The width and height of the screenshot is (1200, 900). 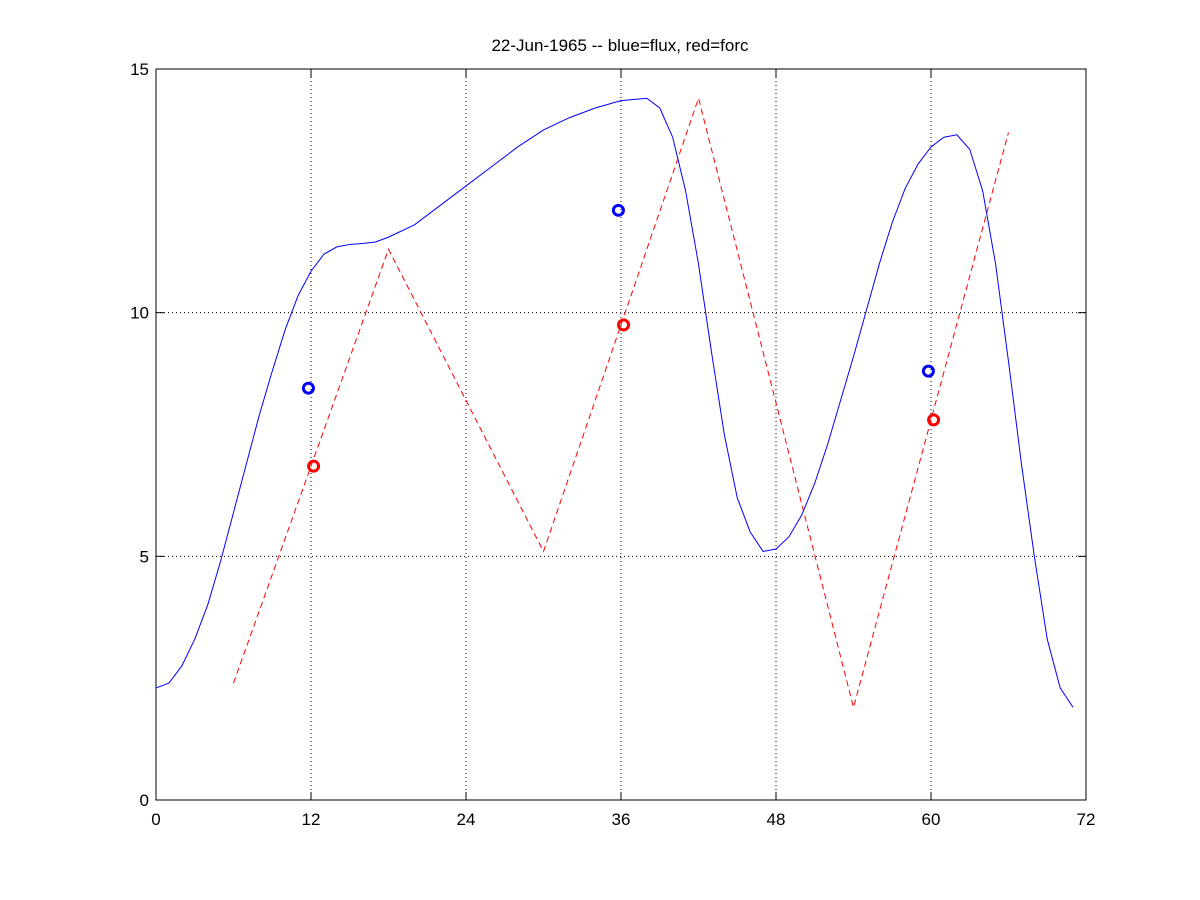 I want to click on x-tick-label: 72, so click(x=1086, y=819).